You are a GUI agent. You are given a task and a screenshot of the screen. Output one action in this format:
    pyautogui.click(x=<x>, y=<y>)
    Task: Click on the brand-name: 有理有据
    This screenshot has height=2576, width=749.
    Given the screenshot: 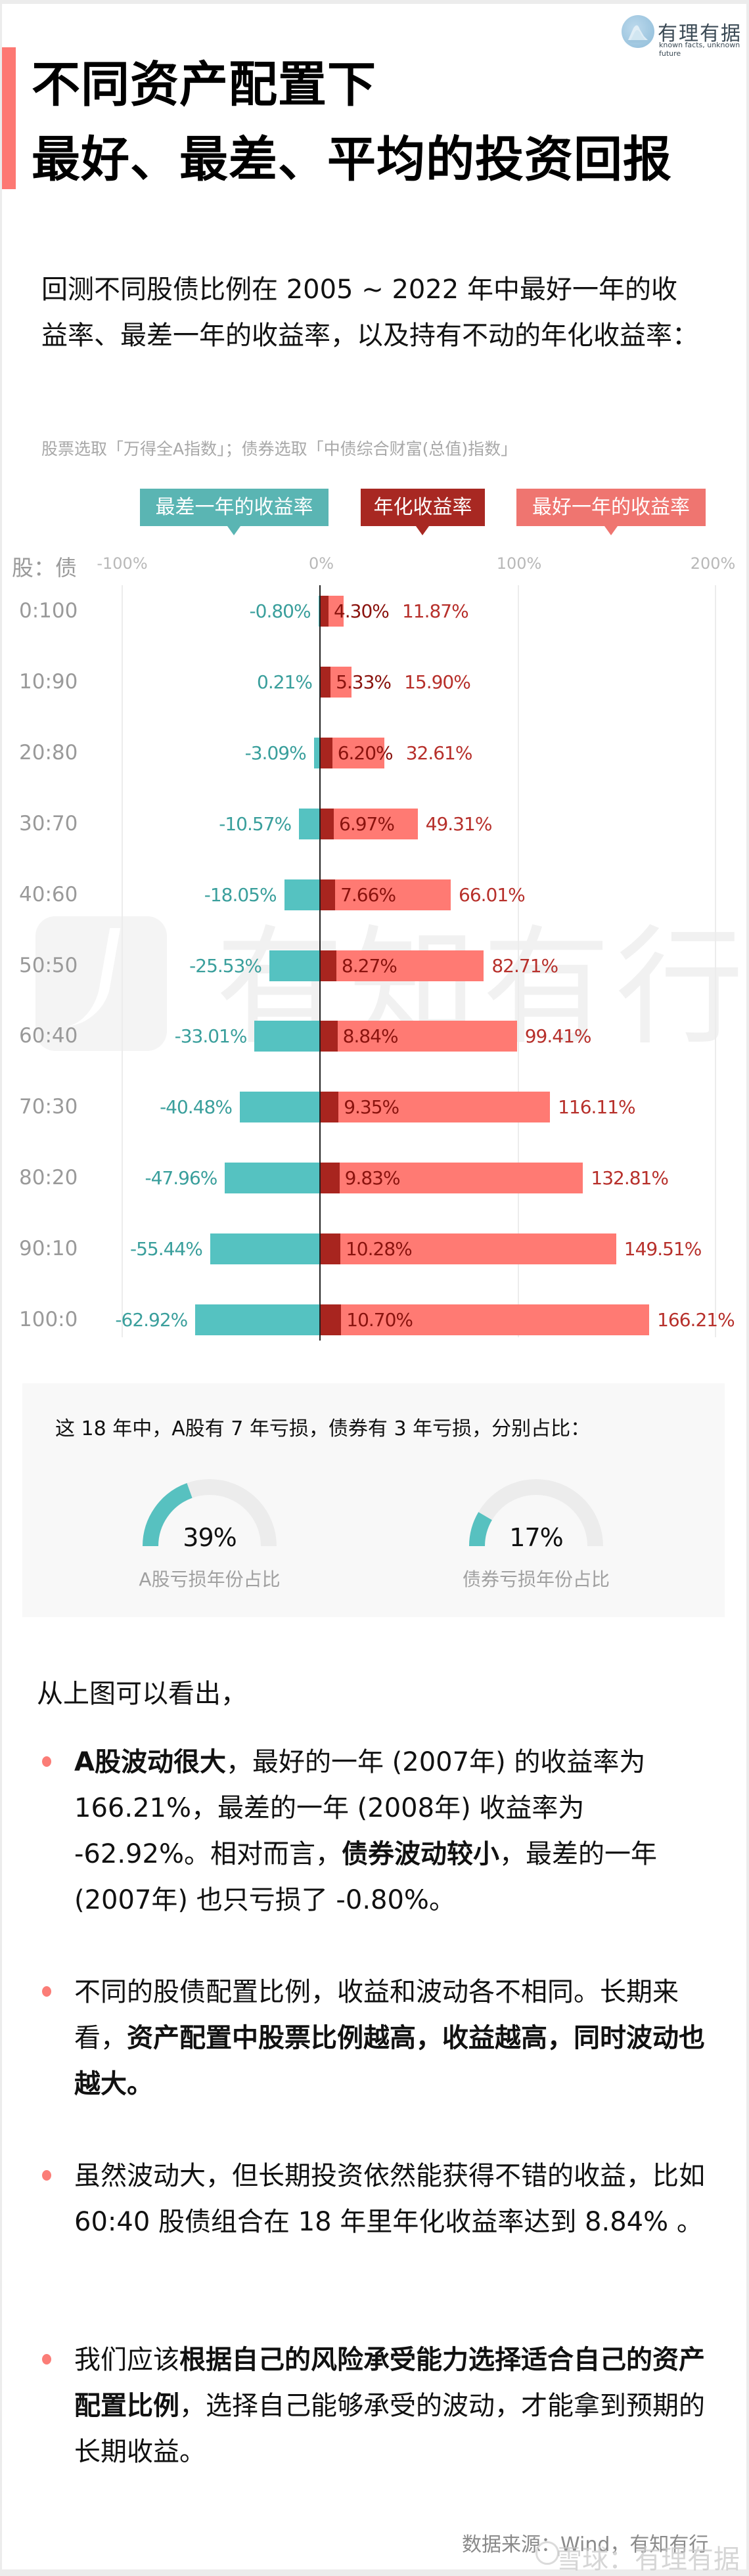 What is the action you would take?
    pyautogui.click(x=700, y=33)
    